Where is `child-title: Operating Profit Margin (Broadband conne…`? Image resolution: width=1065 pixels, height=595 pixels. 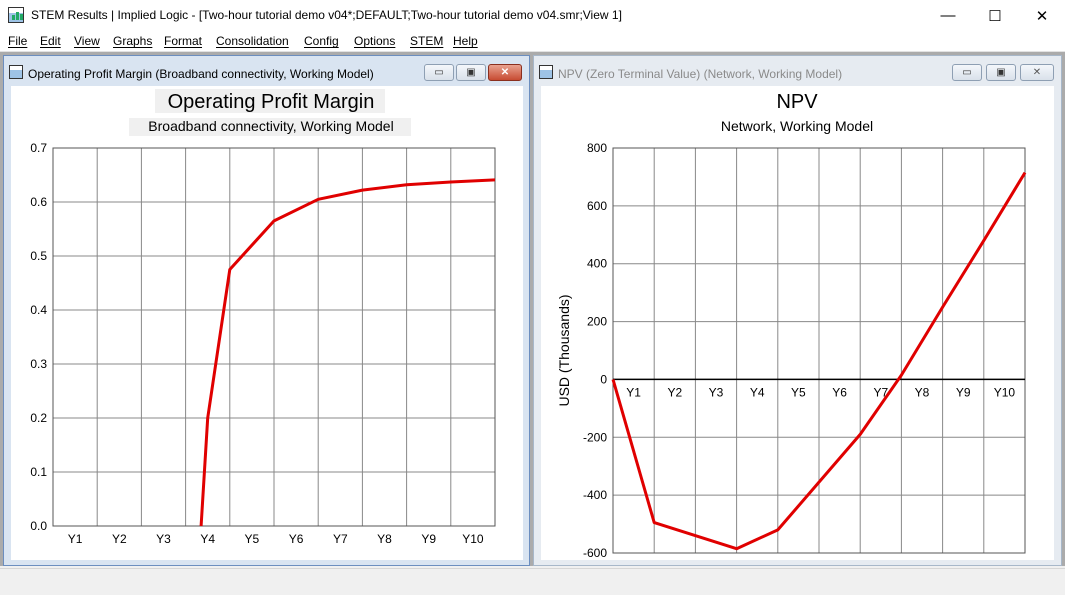
child-title: Operating Profit Margin (Broadband conne… is located at coordinates (201, 74).